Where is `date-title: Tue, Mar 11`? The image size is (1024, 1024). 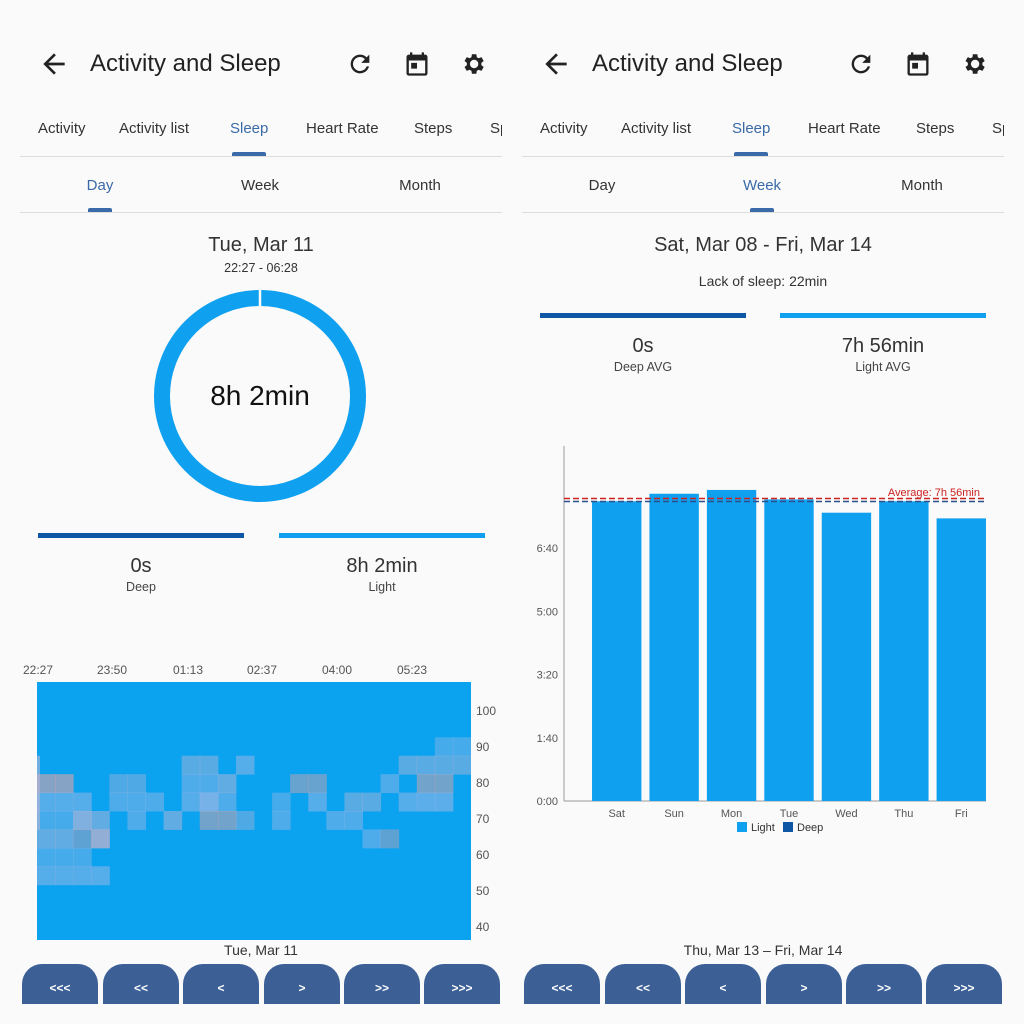 date-title: Tue, Mar 11 is located at coordinates (261, 245).